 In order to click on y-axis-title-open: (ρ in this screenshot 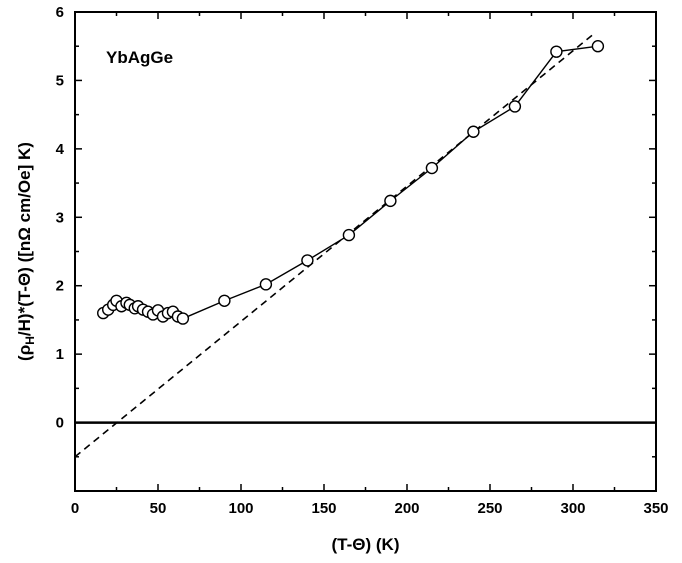, I will do `click(24, 353)`.